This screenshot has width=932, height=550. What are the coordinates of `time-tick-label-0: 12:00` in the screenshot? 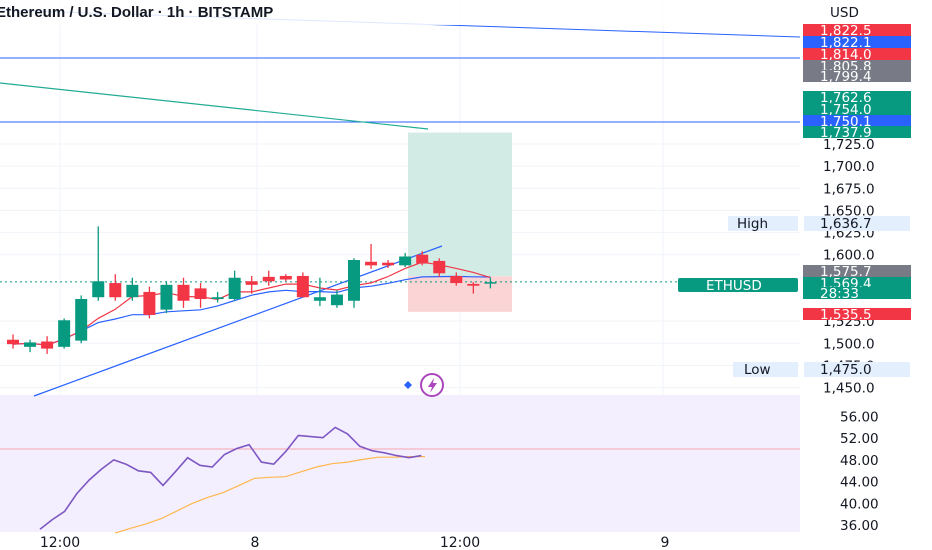 It's located at (60, 542).